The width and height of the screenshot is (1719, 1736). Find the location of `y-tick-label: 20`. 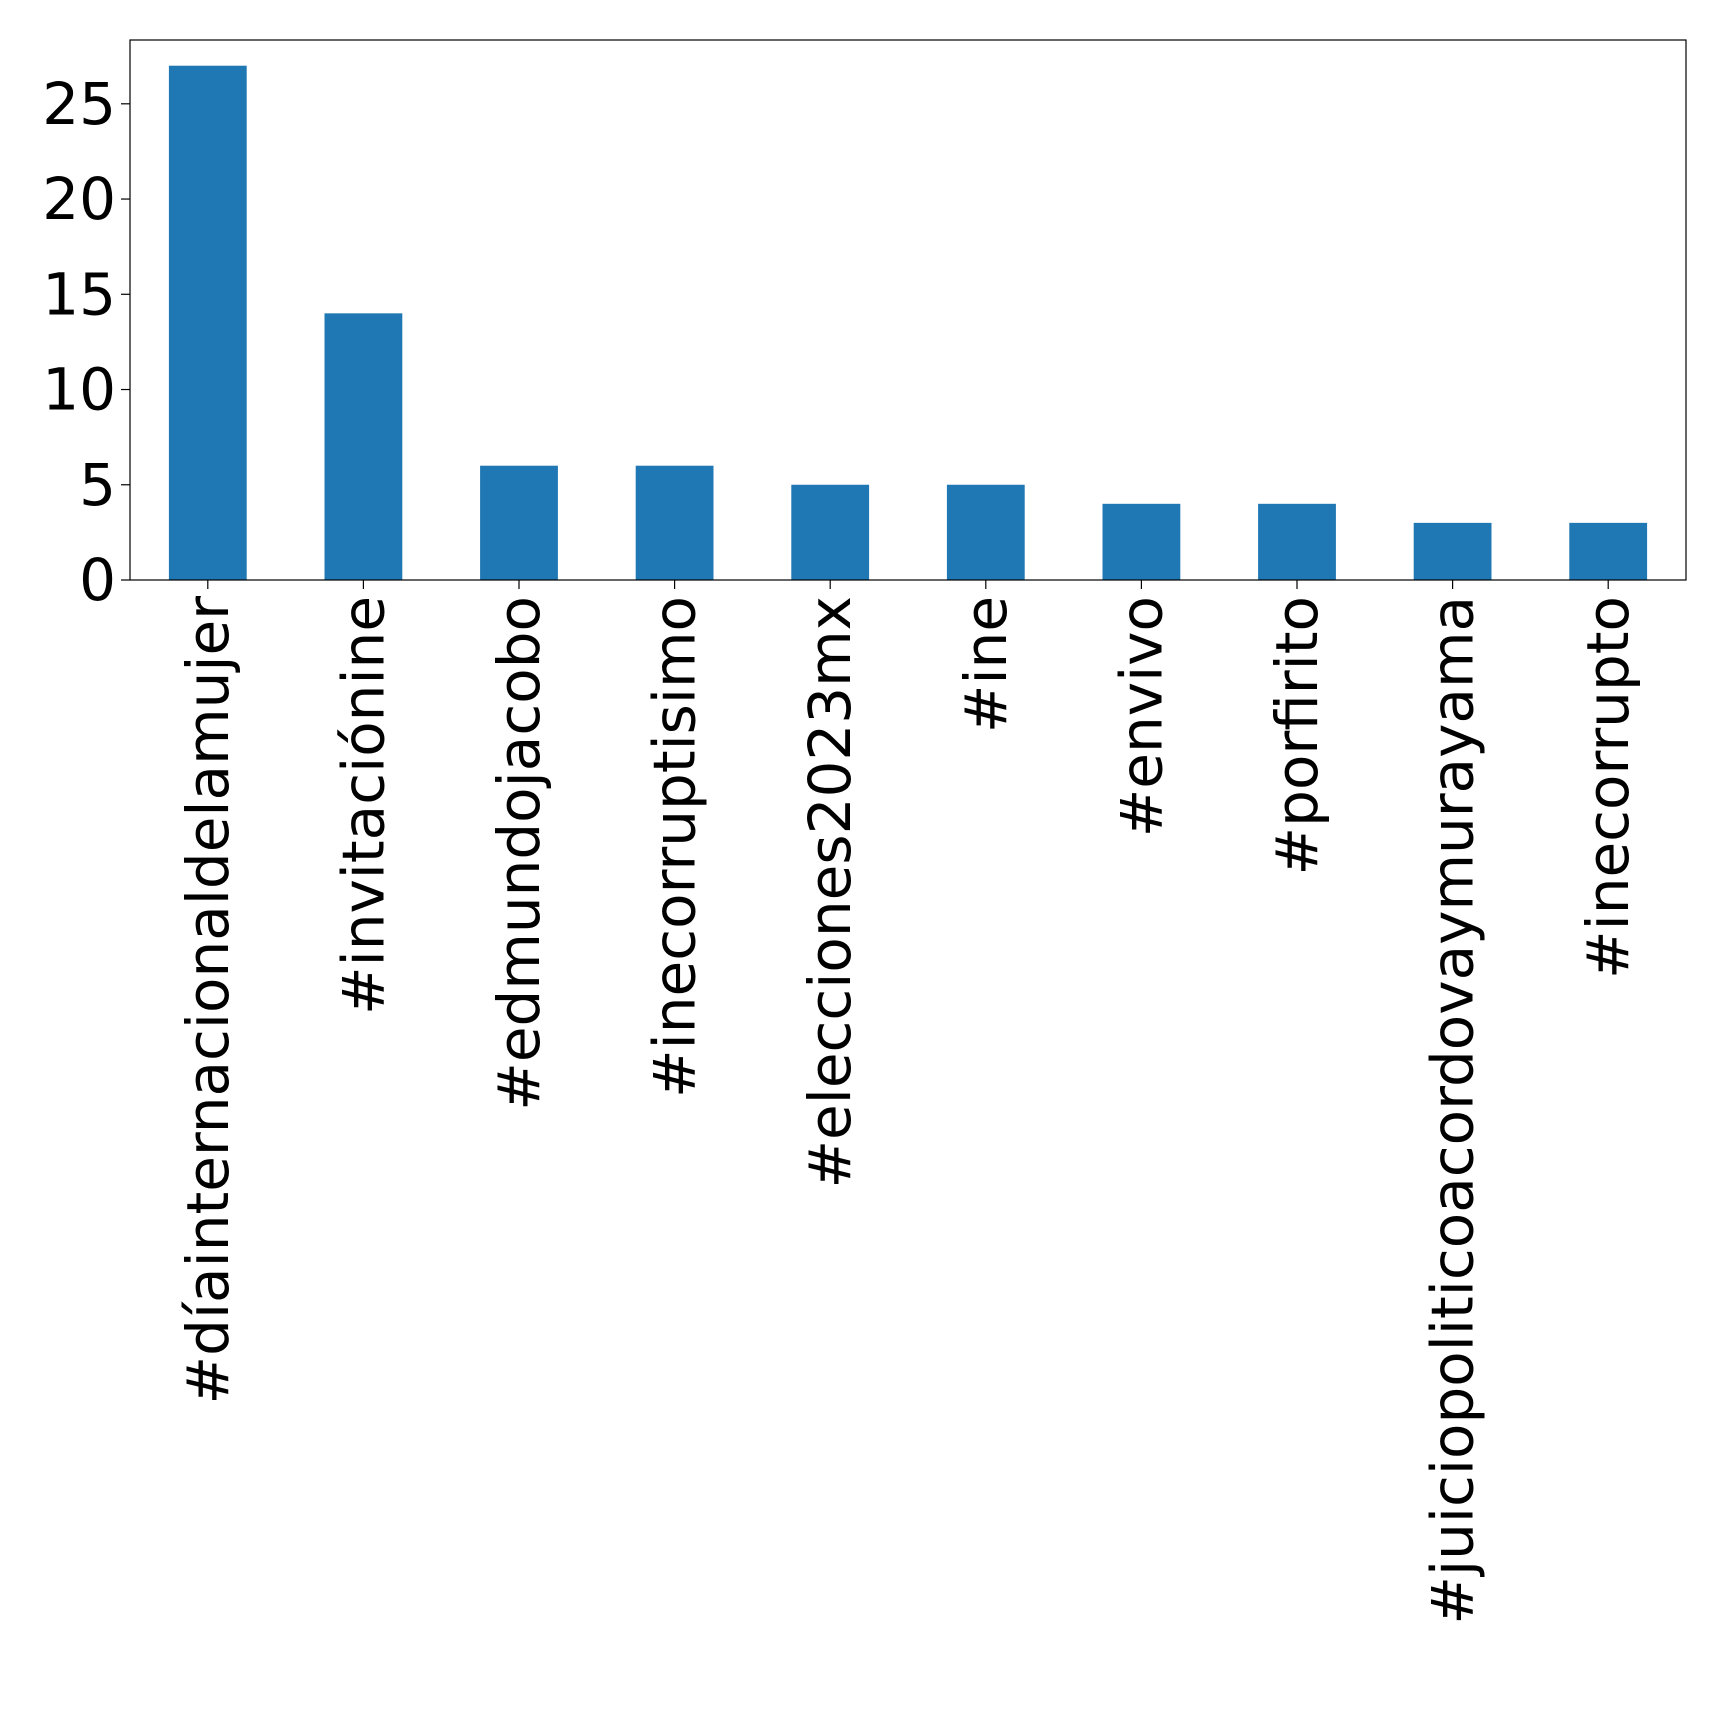

y-tick-label: 20 is located at coordinates (79, 199).